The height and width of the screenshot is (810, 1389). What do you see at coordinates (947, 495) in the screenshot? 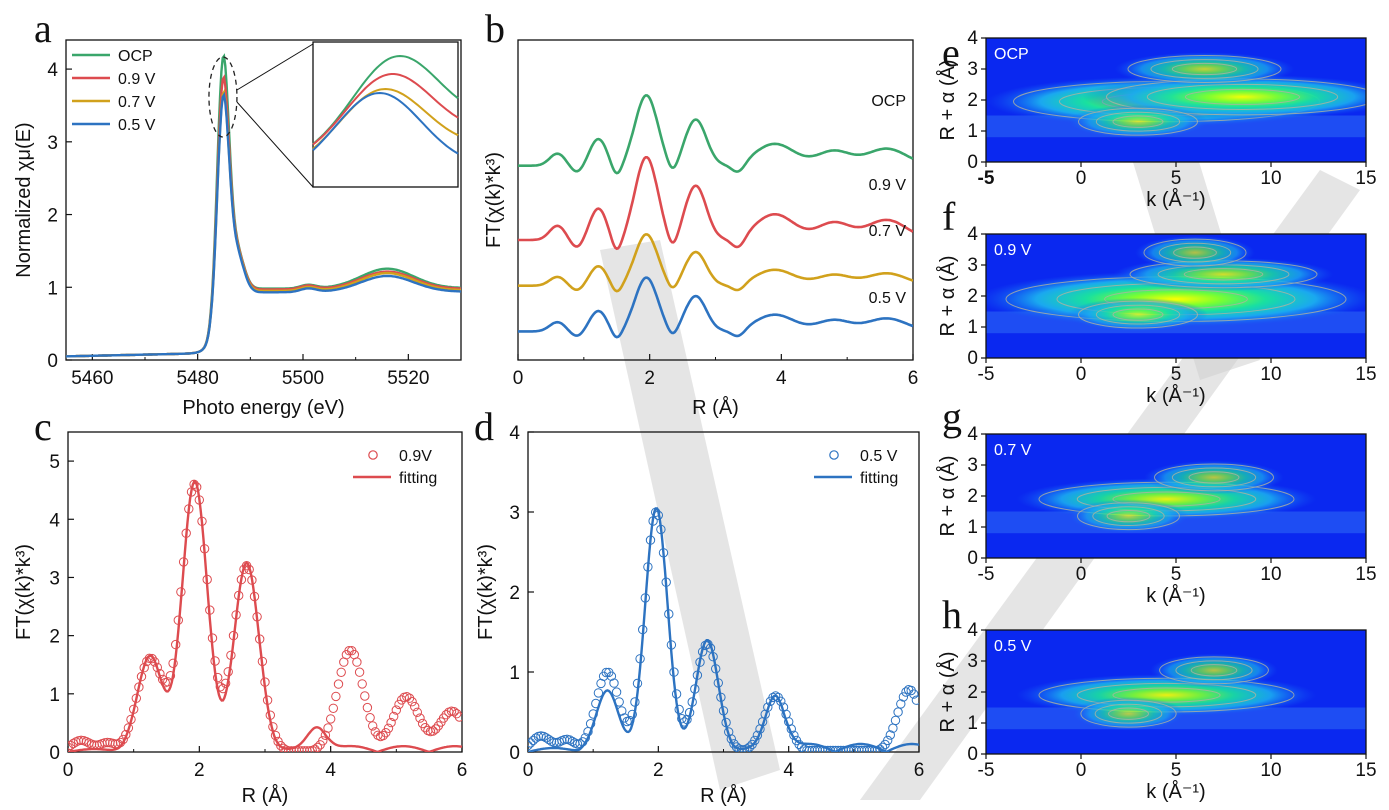
I see `y-axis-label-g: R + α (Å)` at bounding box center [947, 495].